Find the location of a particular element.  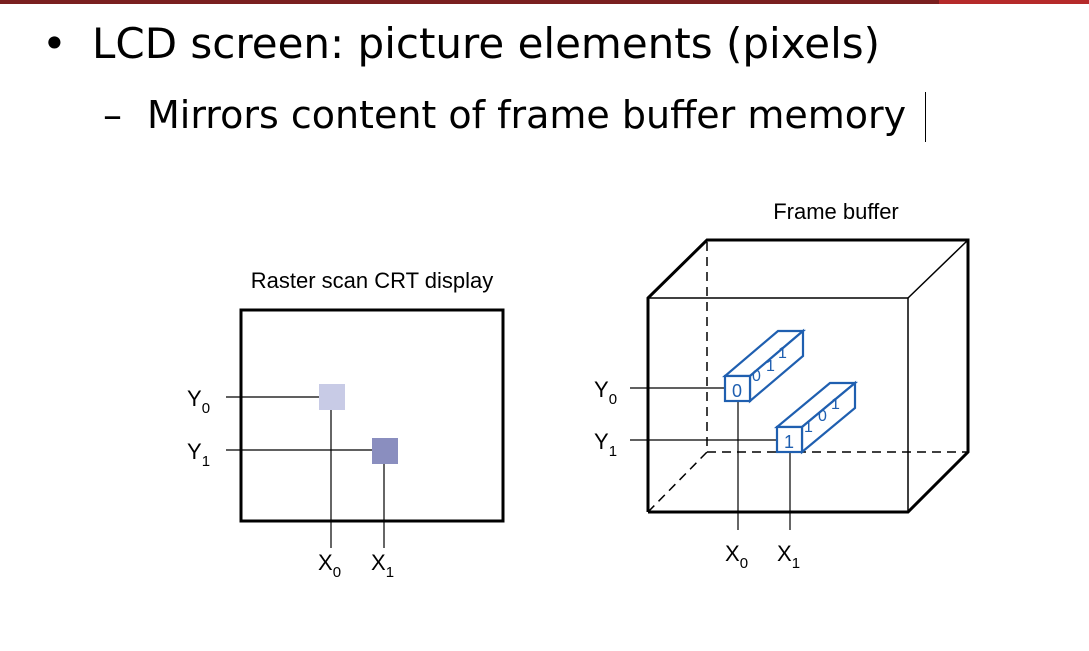

fb-cell0-front is located at coordinates (737, 388).